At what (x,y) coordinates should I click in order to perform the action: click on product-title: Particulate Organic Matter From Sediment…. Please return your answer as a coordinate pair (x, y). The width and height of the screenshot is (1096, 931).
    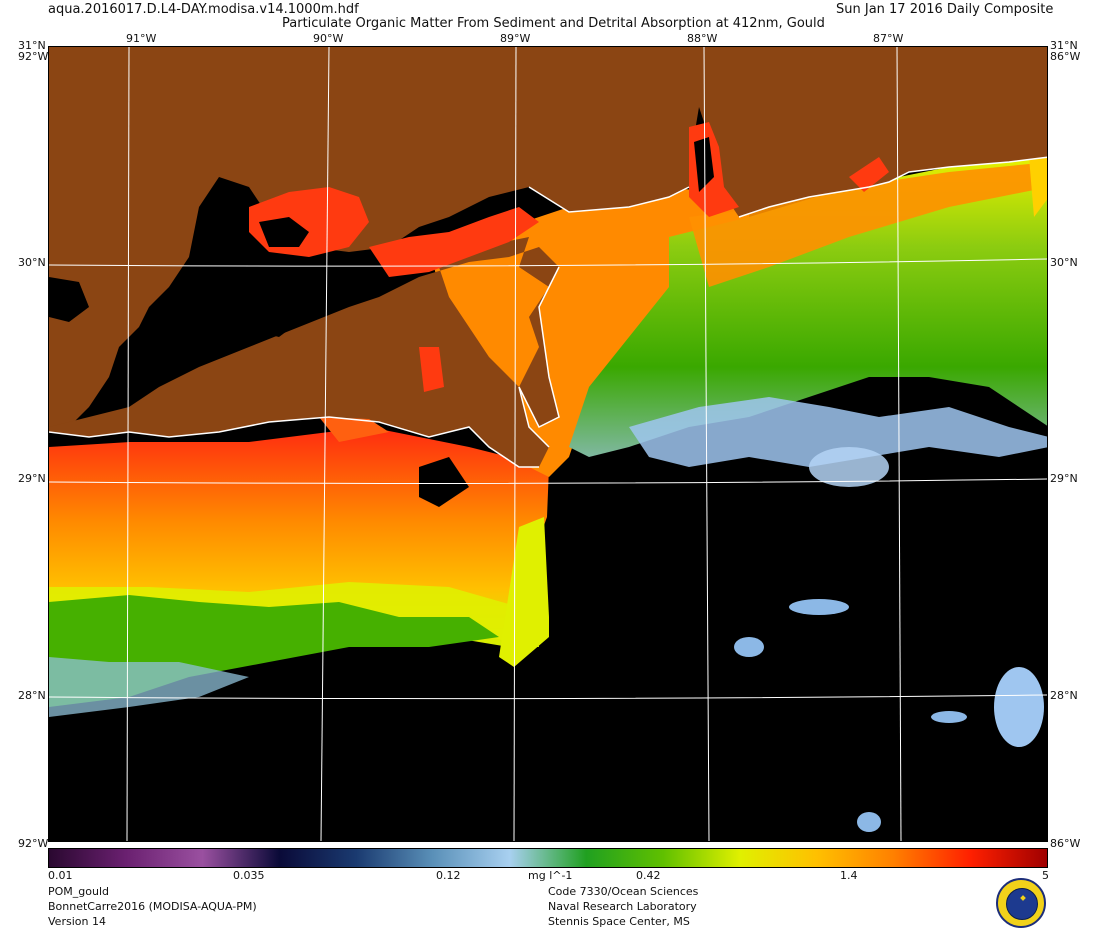
    Looking at the image, I should click on (553, 23).